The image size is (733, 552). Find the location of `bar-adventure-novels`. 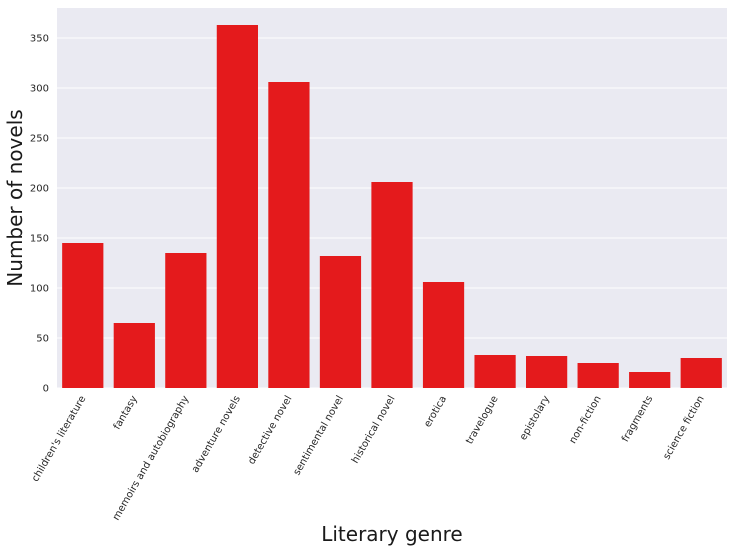

bar-adventure-novels is located at coordinates (237, 206).